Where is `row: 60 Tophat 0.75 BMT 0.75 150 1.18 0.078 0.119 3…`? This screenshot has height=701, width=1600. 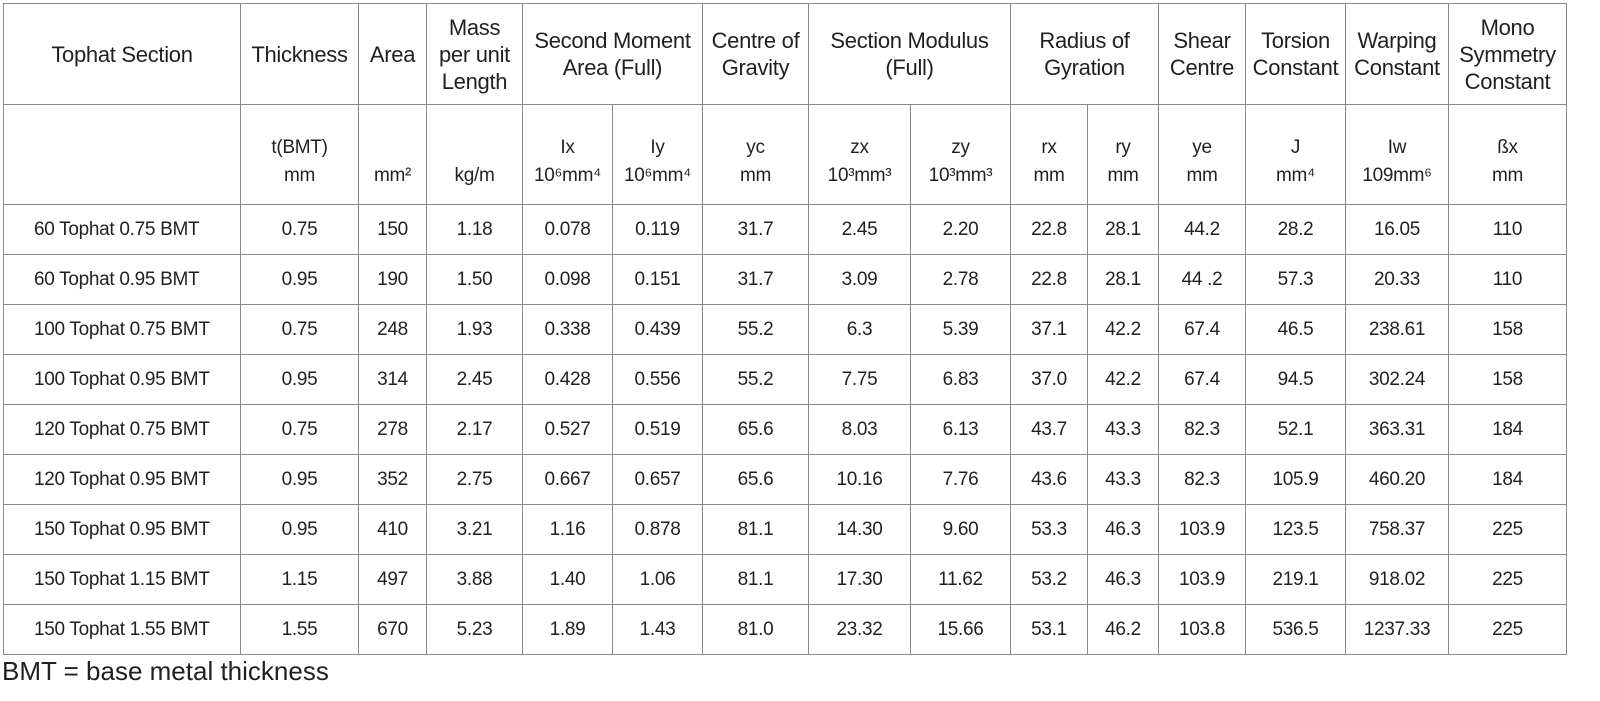 row: 60 Tophat 0.75 BMT 0.75 150 1.18 0.078 0.119 3… is located at coordinates (785, 229).